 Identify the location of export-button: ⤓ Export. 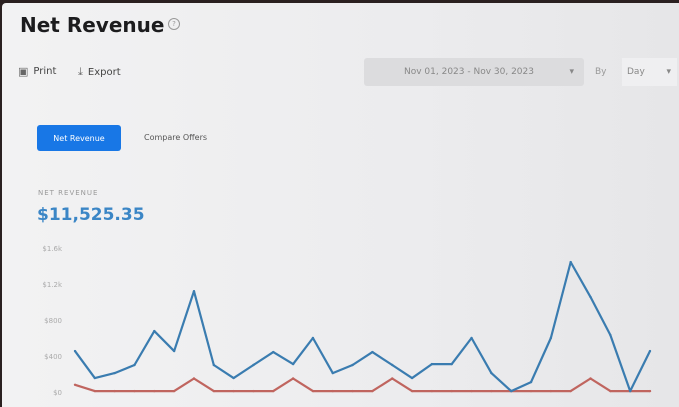
(99, 72).